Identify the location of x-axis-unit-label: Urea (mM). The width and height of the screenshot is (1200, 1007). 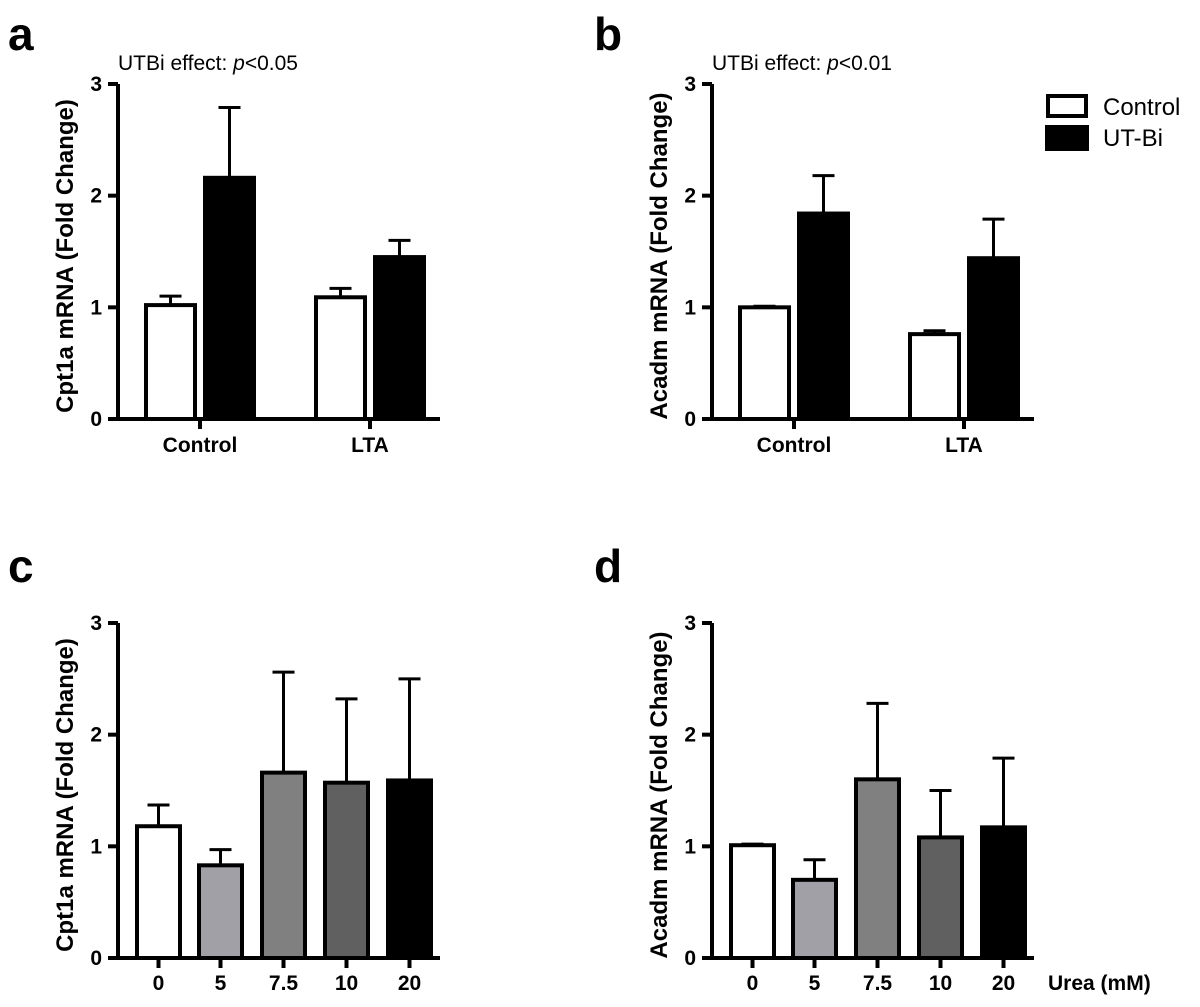
(1099, 983).